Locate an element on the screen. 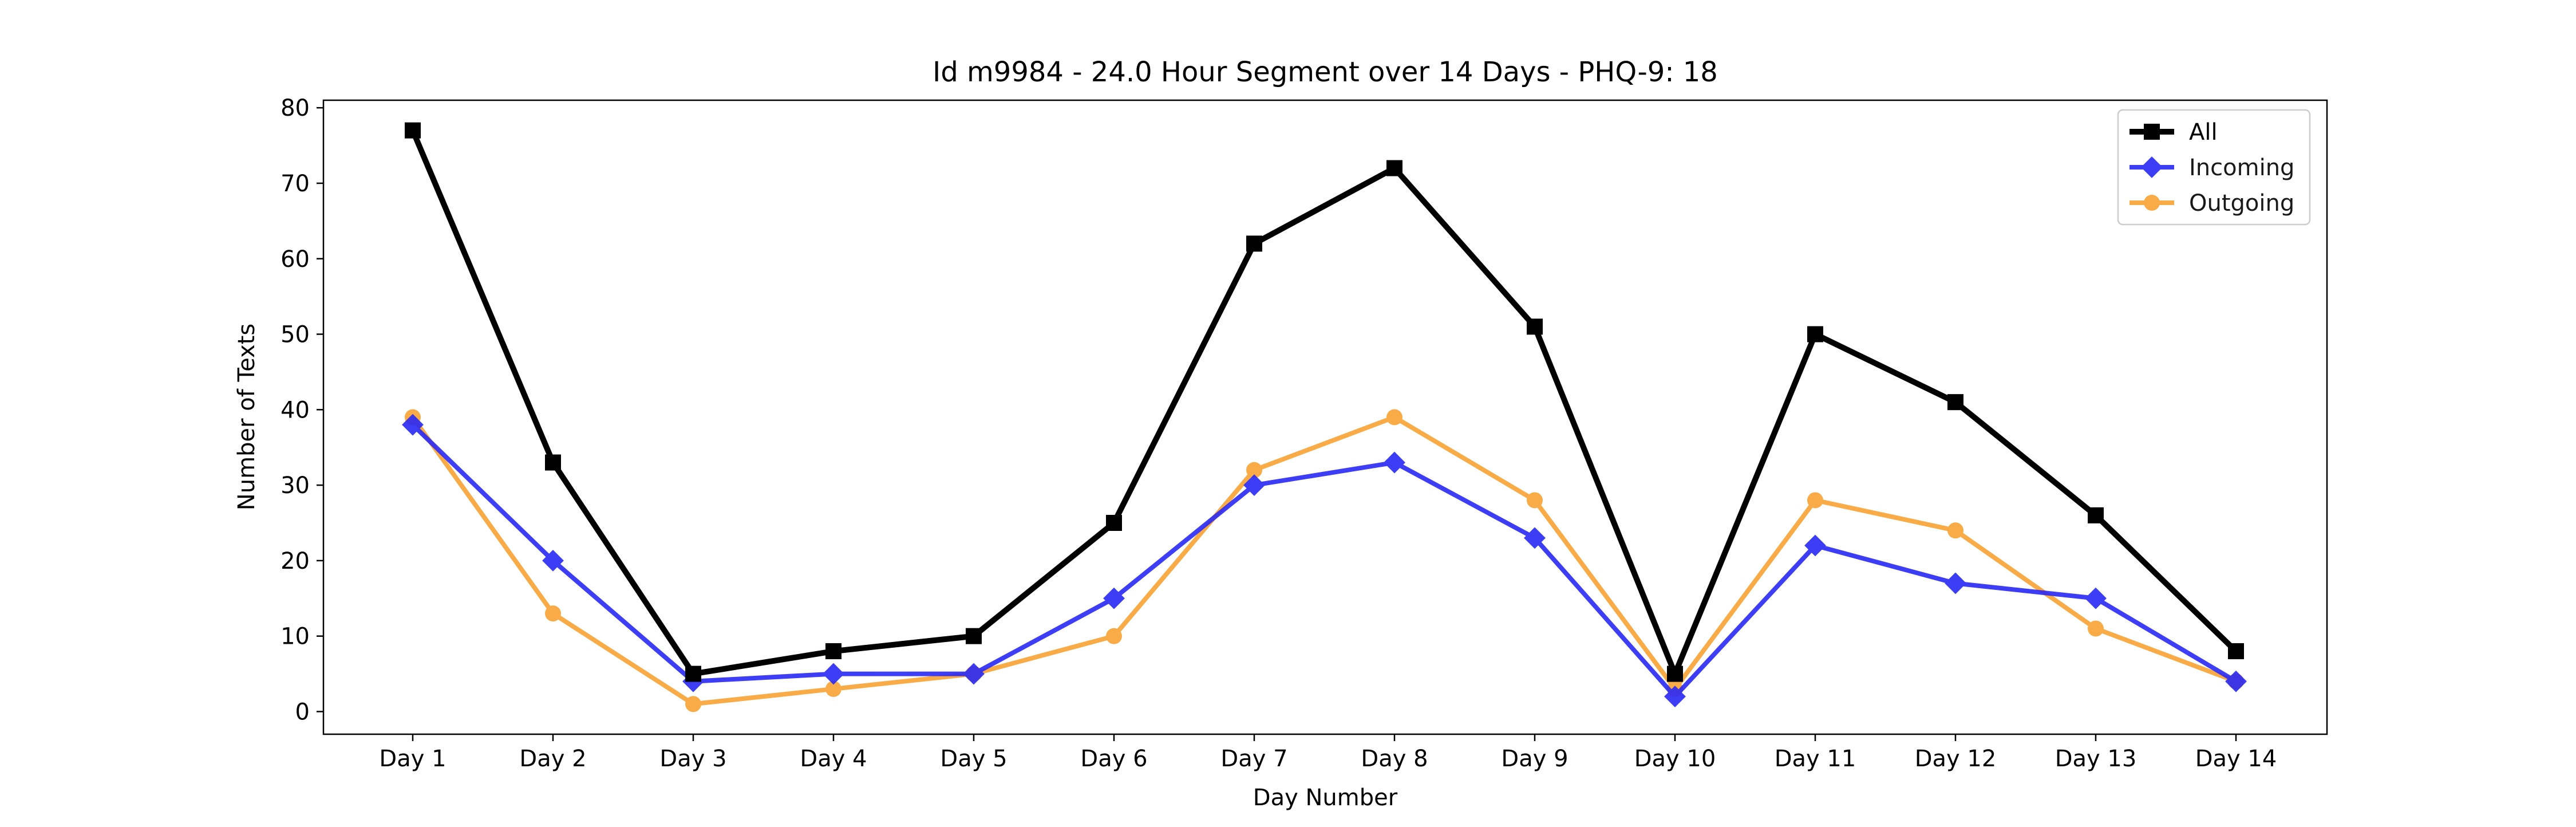  x-tick-label: Day 14 is located at coordinates (2236, 759).